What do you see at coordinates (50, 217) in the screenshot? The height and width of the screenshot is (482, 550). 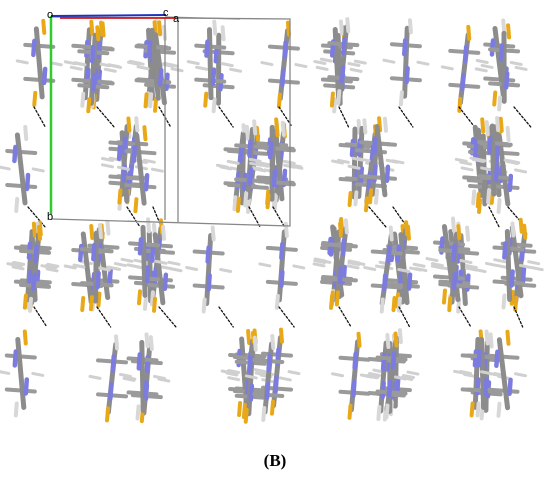 I see `b-label: b` at bounding box center [50, 217].